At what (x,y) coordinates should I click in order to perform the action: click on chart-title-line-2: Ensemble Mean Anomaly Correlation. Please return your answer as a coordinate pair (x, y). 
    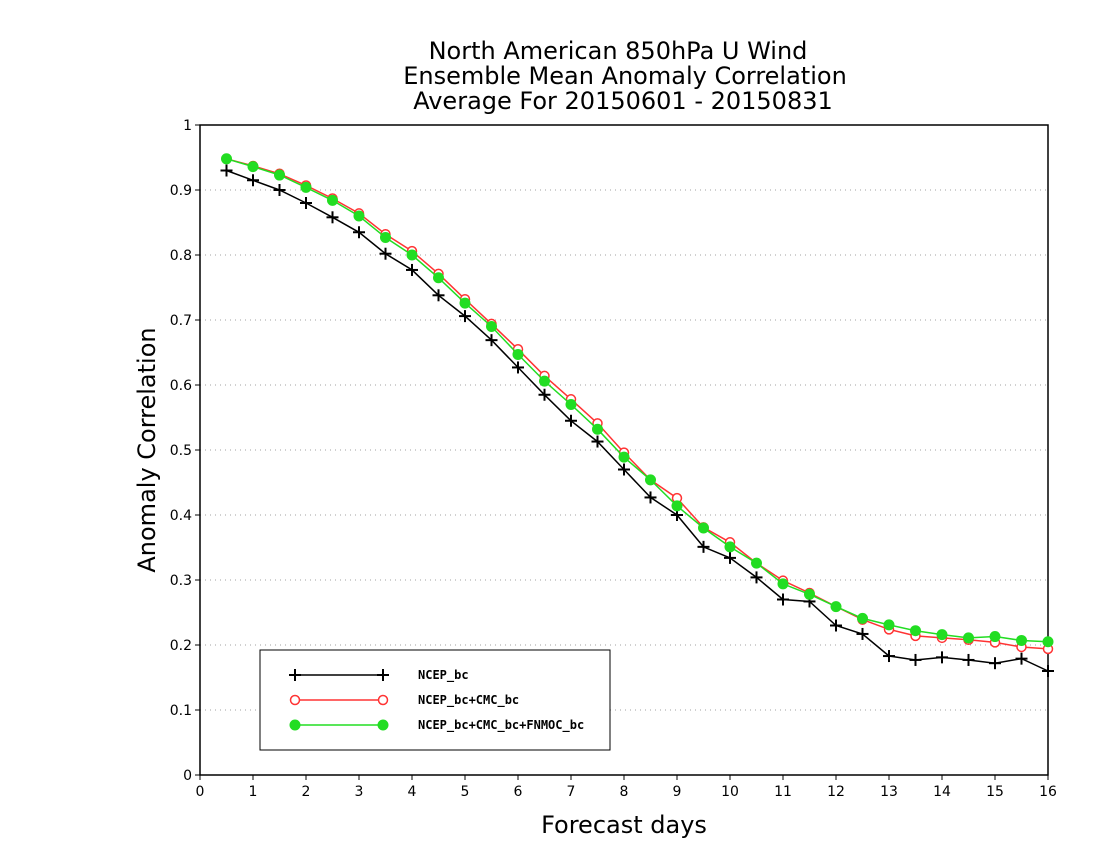
    Looking at the image, I should click on (625, 76).